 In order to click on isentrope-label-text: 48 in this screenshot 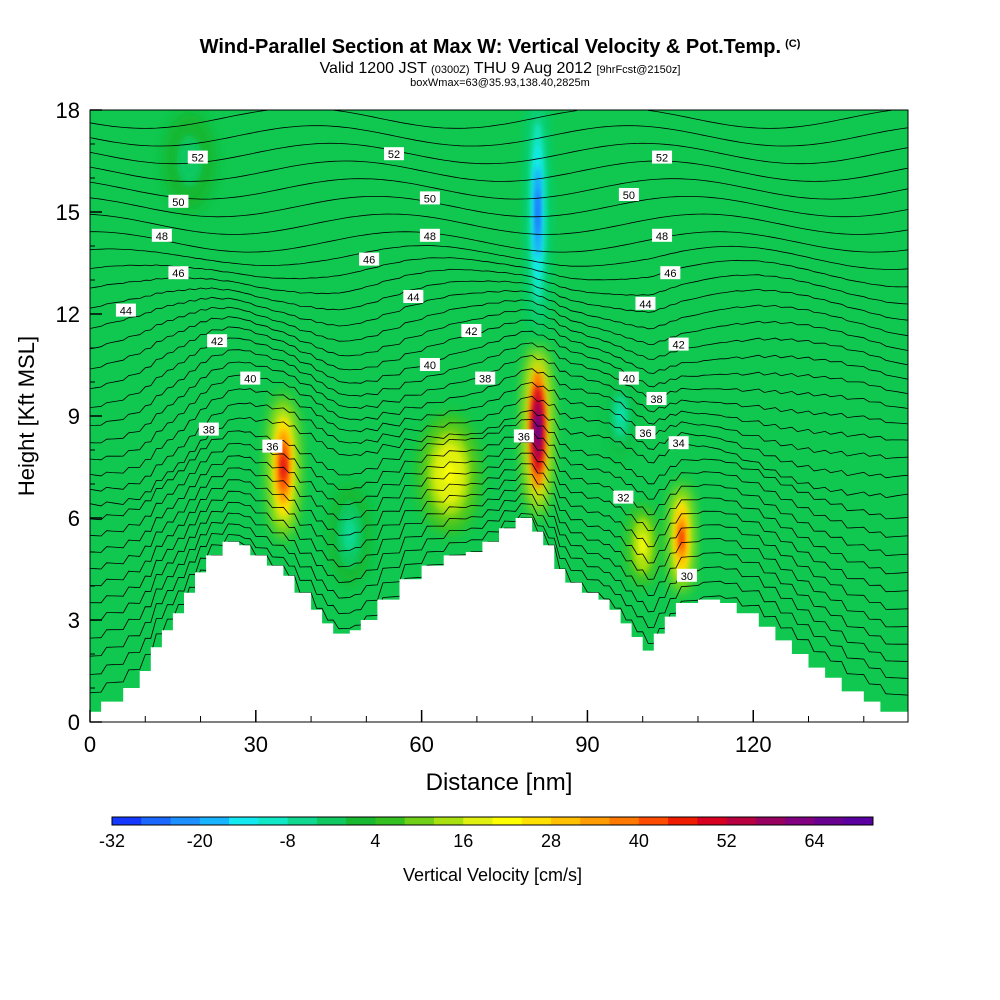, I will do `click(162, 237)`.